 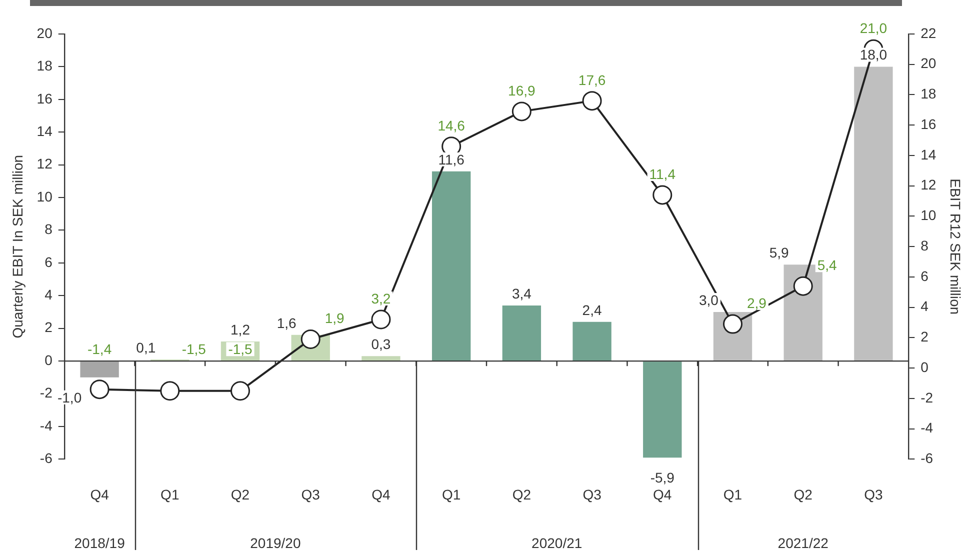 I want to click on y-tick-label: 2, so click(x=48, y=327).